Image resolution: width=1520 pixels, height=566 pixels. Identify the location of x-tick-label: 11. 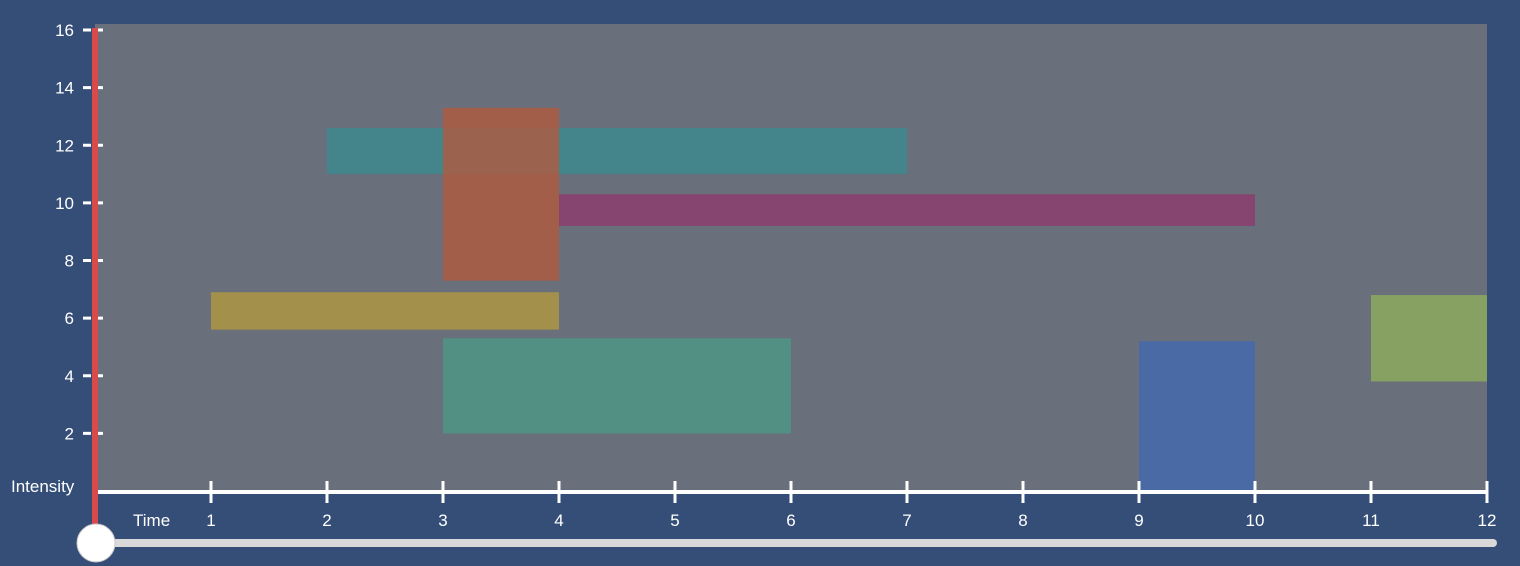
(1371, 520).